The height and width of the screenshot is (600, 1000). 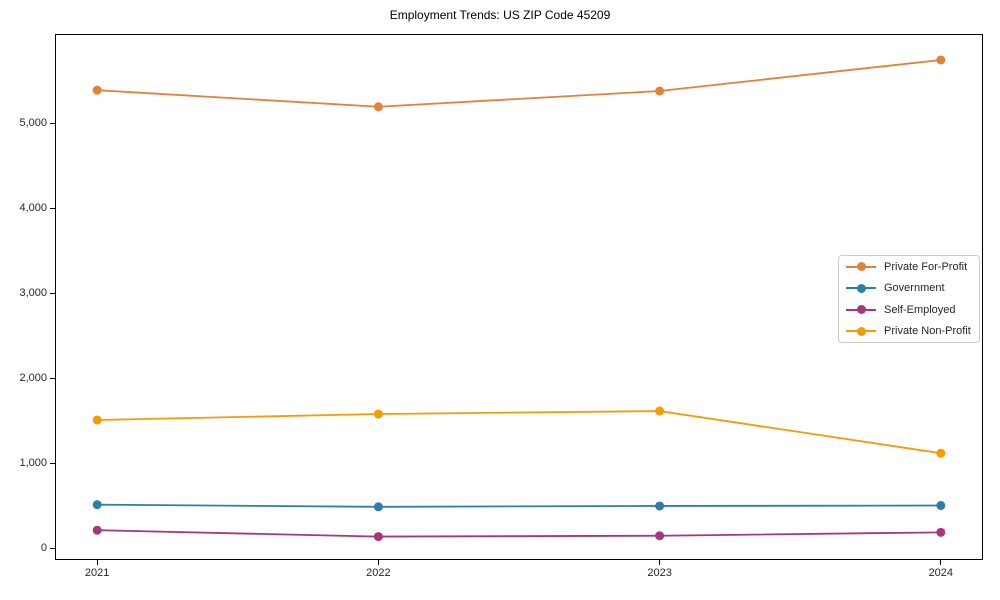 What do you see at coordinates (33, 378) in the screenshot?
I see `y-tick-label: 2,000` at bounding box center [33, 378].